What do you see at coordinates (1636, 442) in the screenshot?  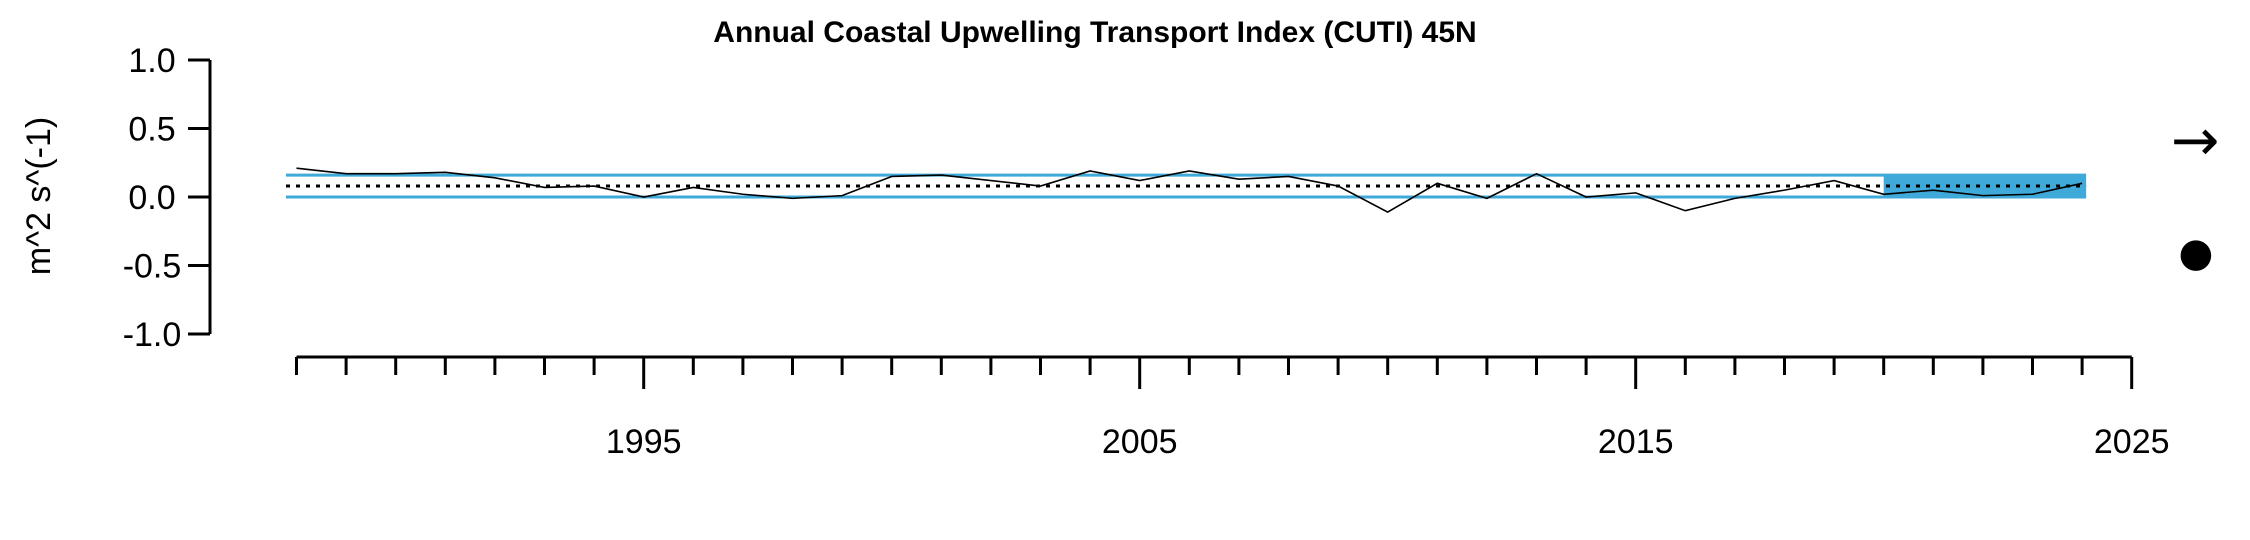 I see `x-tick-label: 2015` at bounding box center [1636, 442].